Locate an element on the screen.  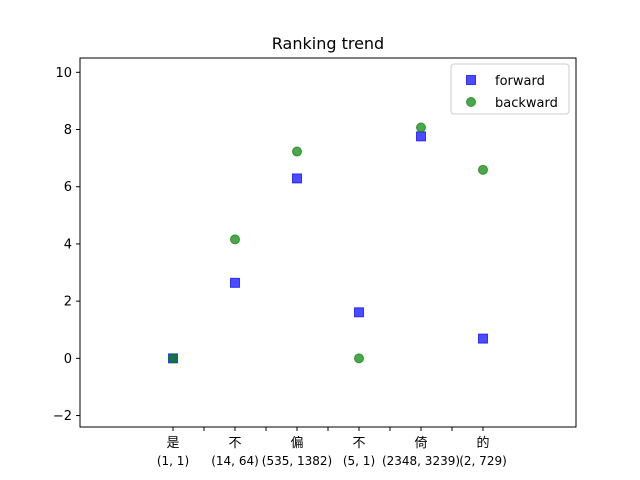
y-tick-label: 8 is located at coordinates (68, 130).